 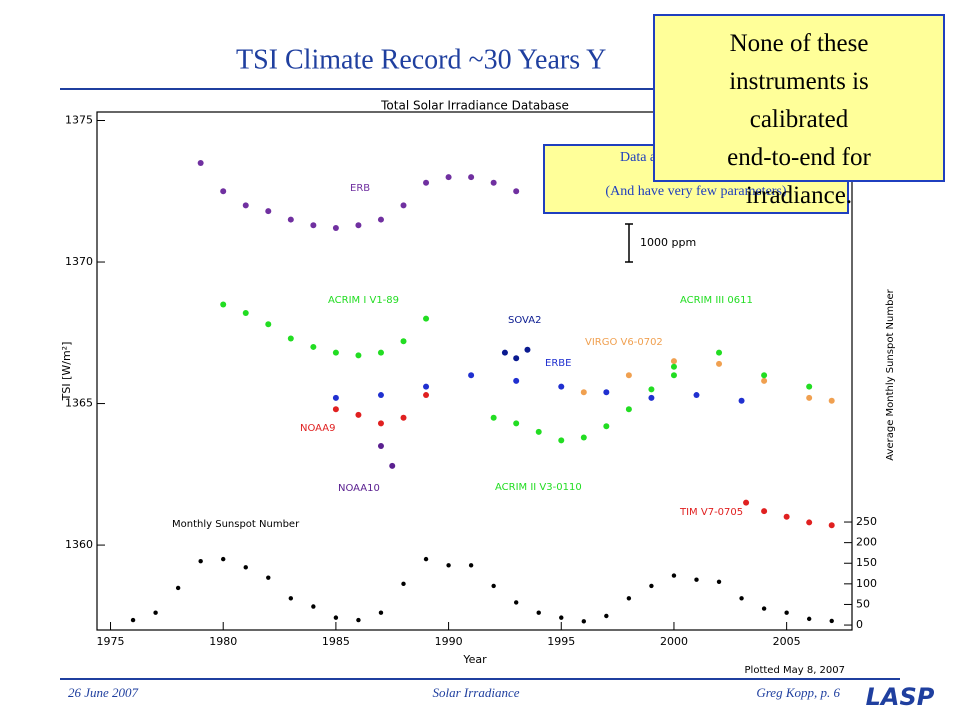 I want to click on series-label: VIRGO V6-0702, so click(x=624, y=342).